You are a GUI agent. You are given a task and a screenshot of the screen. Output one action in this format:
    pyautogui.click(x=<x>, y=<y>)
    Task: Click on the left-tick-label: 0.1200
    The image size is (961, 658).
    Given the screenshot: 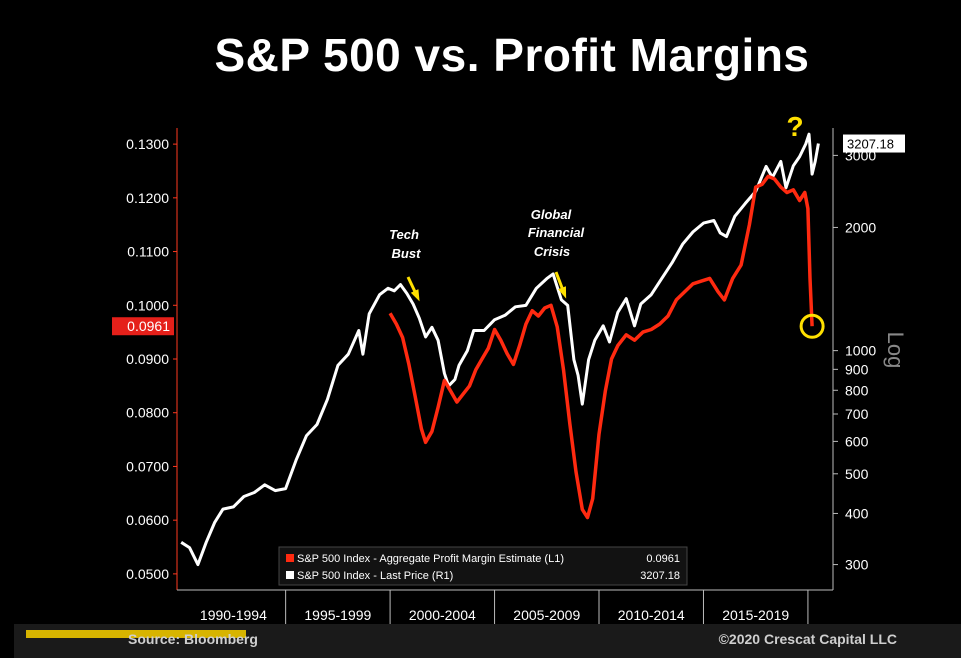 What is the action you would take?
    pyautogui.click(x=147, y=198)
    